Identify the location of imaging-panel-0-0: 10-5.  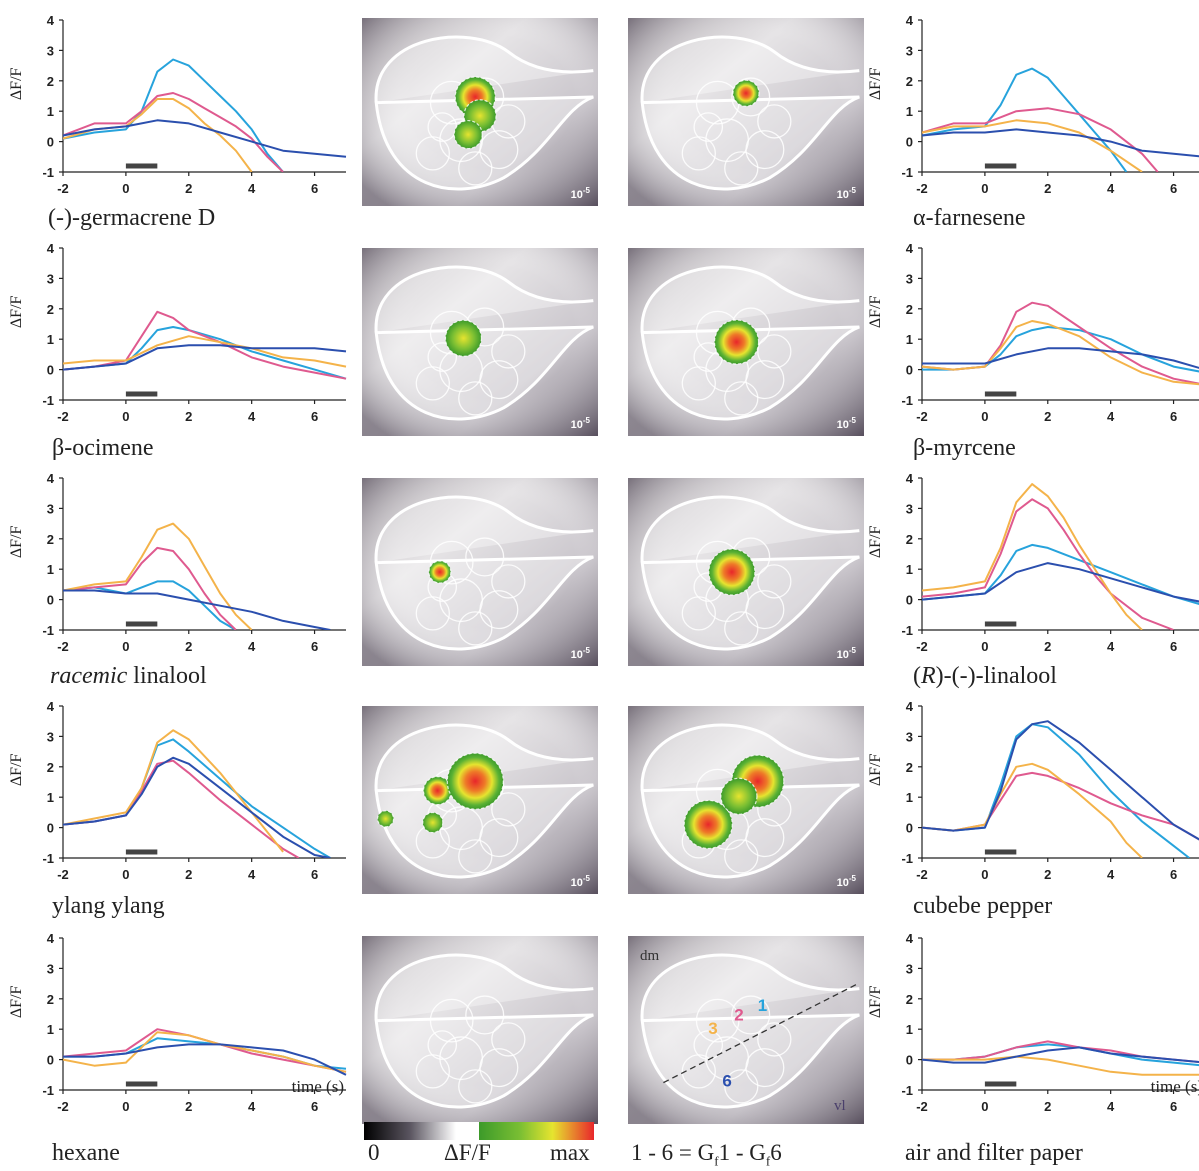
(480, 112).